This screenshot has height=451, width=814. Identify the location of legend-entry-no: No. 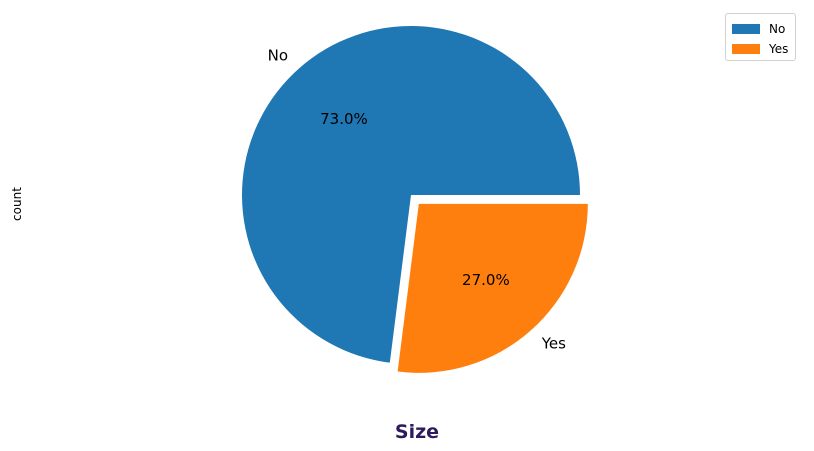
(760, 29).